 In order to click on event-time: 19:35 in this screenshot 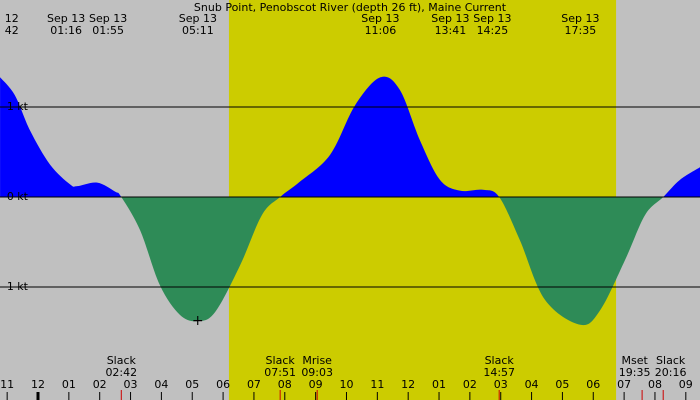, I will do `click(635, 372)`.